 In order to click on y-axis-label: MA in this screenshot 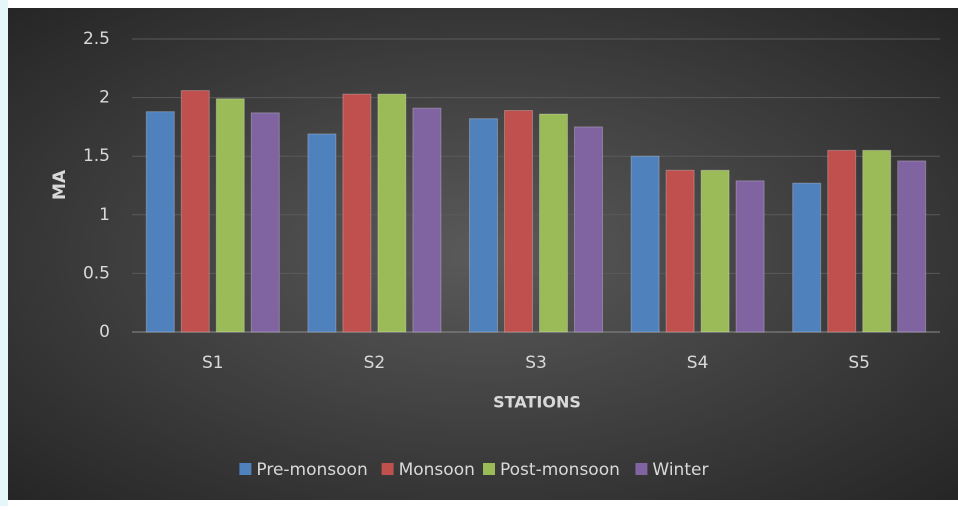, I will do `click(60, 184)`.